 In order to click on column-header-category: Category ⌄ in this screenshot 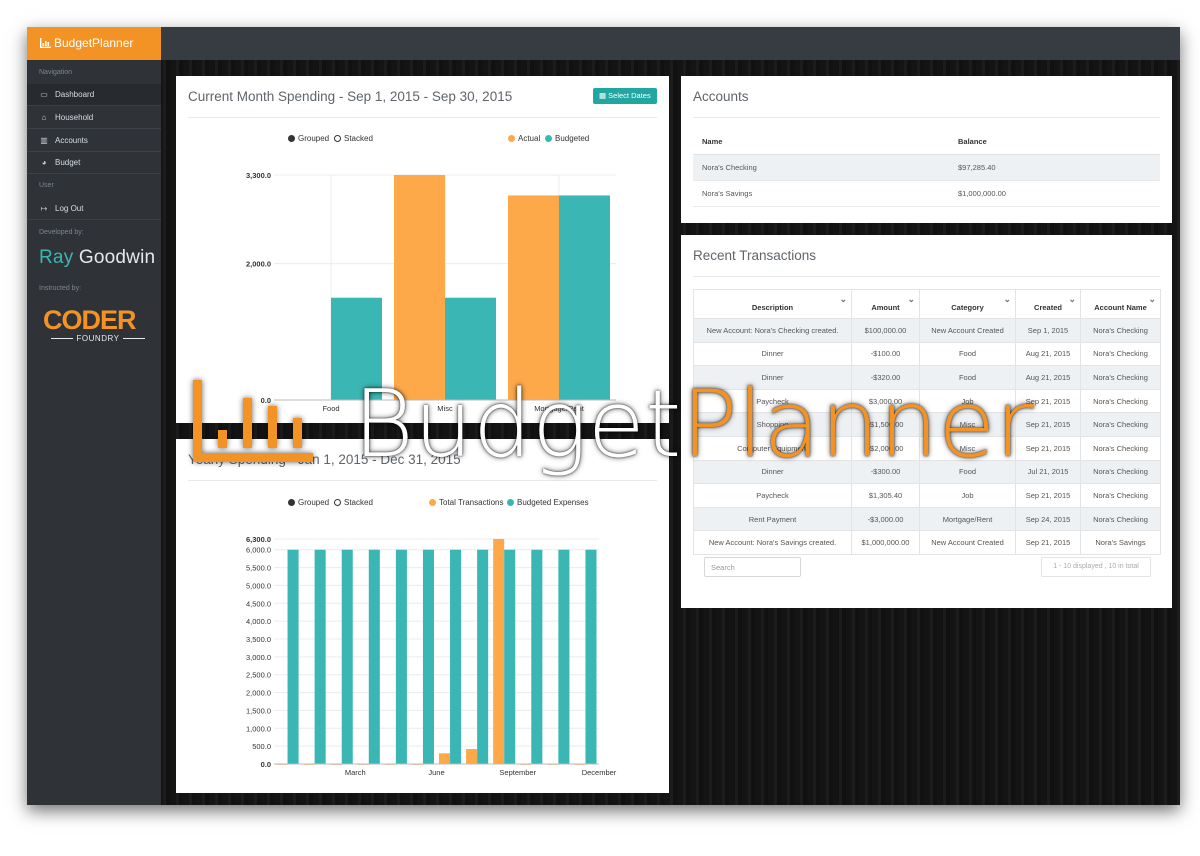, I will do `click(967, 304)`.